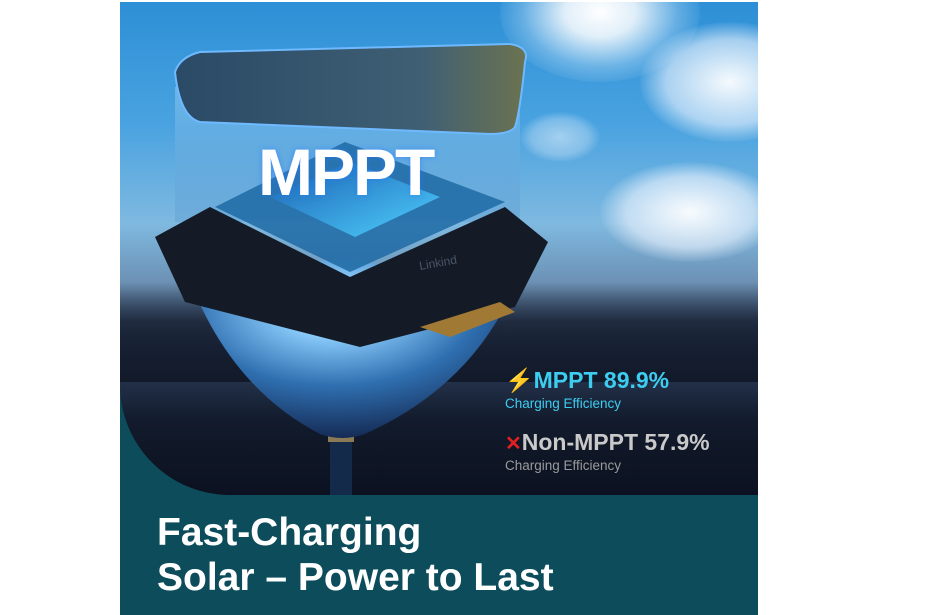  I want to click on banner-line-2: Solar – Power to Last, so click(355, 577).